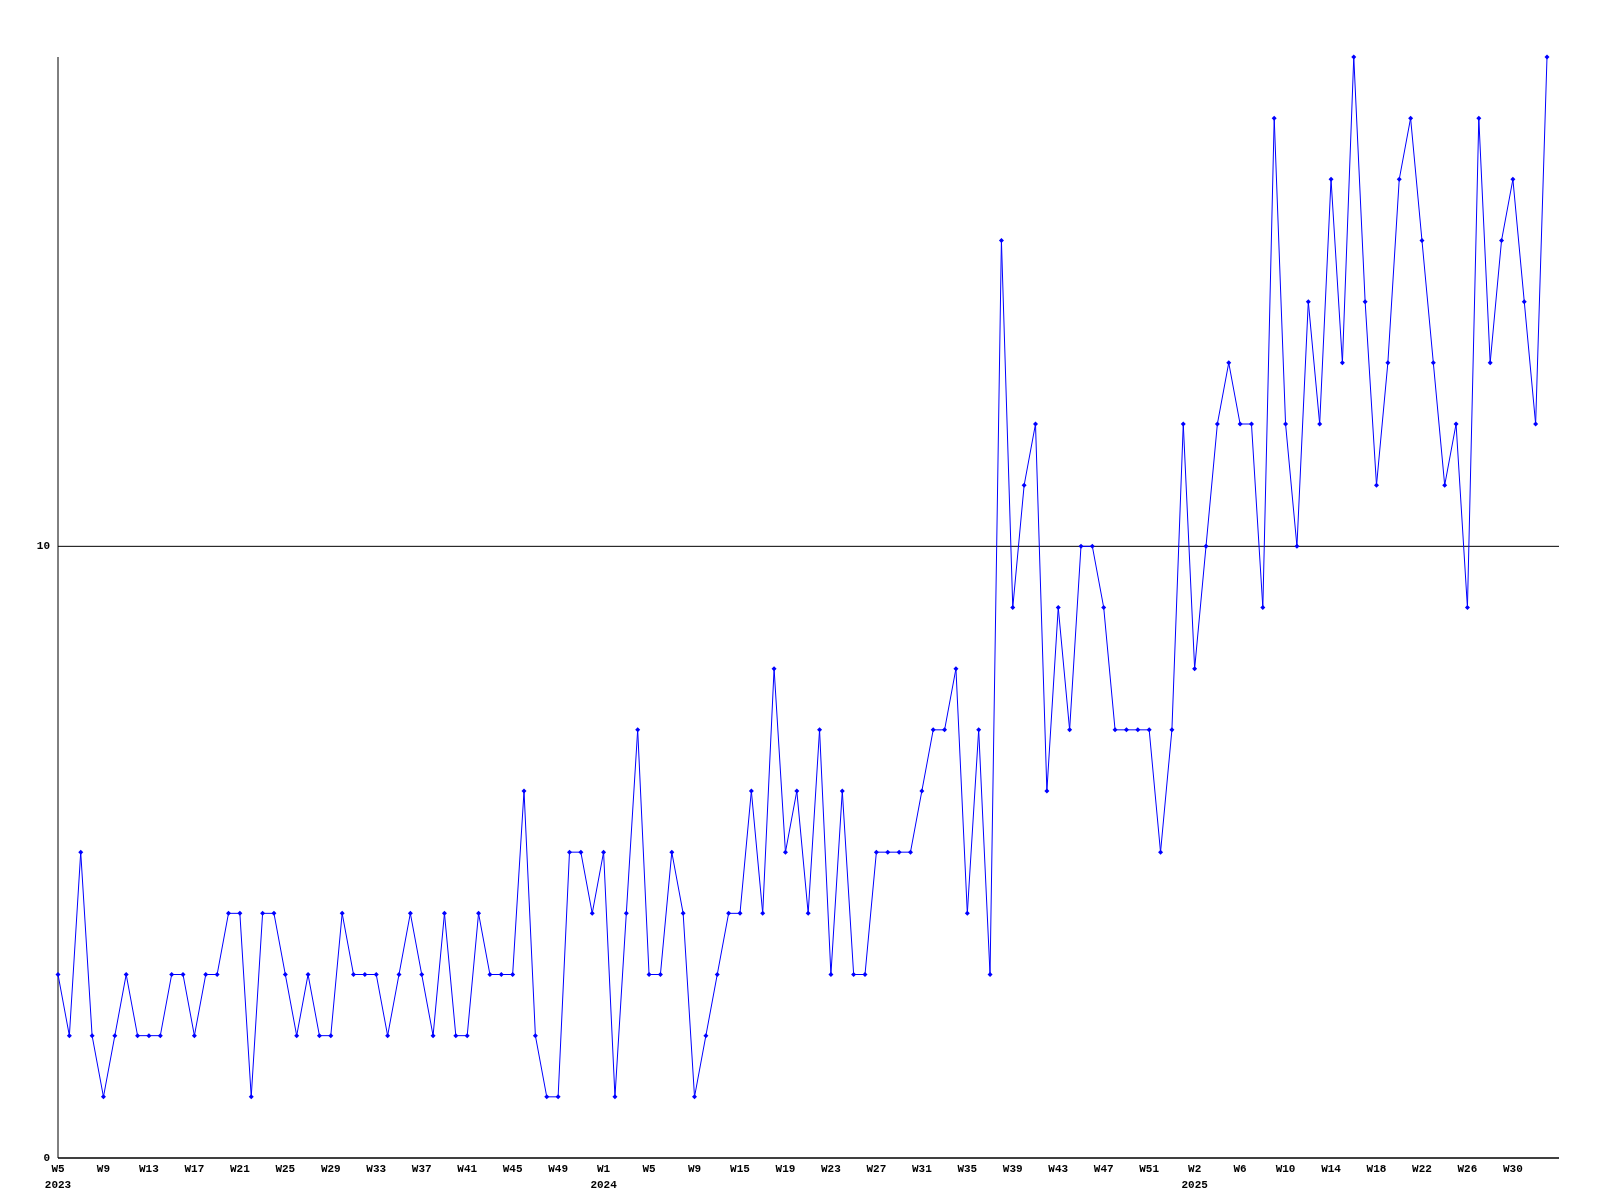  What do you see at coordinates (512, 1169) in the screenshot?
I see `x-tick-label: W45` at bounding box center [512, 1169].